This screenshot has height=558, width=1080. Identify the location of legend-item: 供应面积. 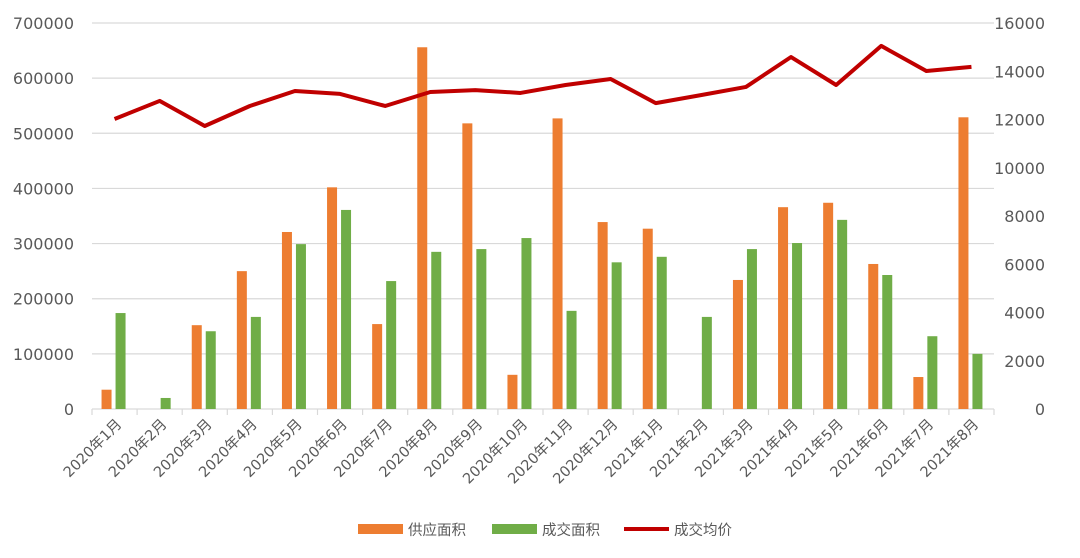
(412, 530).